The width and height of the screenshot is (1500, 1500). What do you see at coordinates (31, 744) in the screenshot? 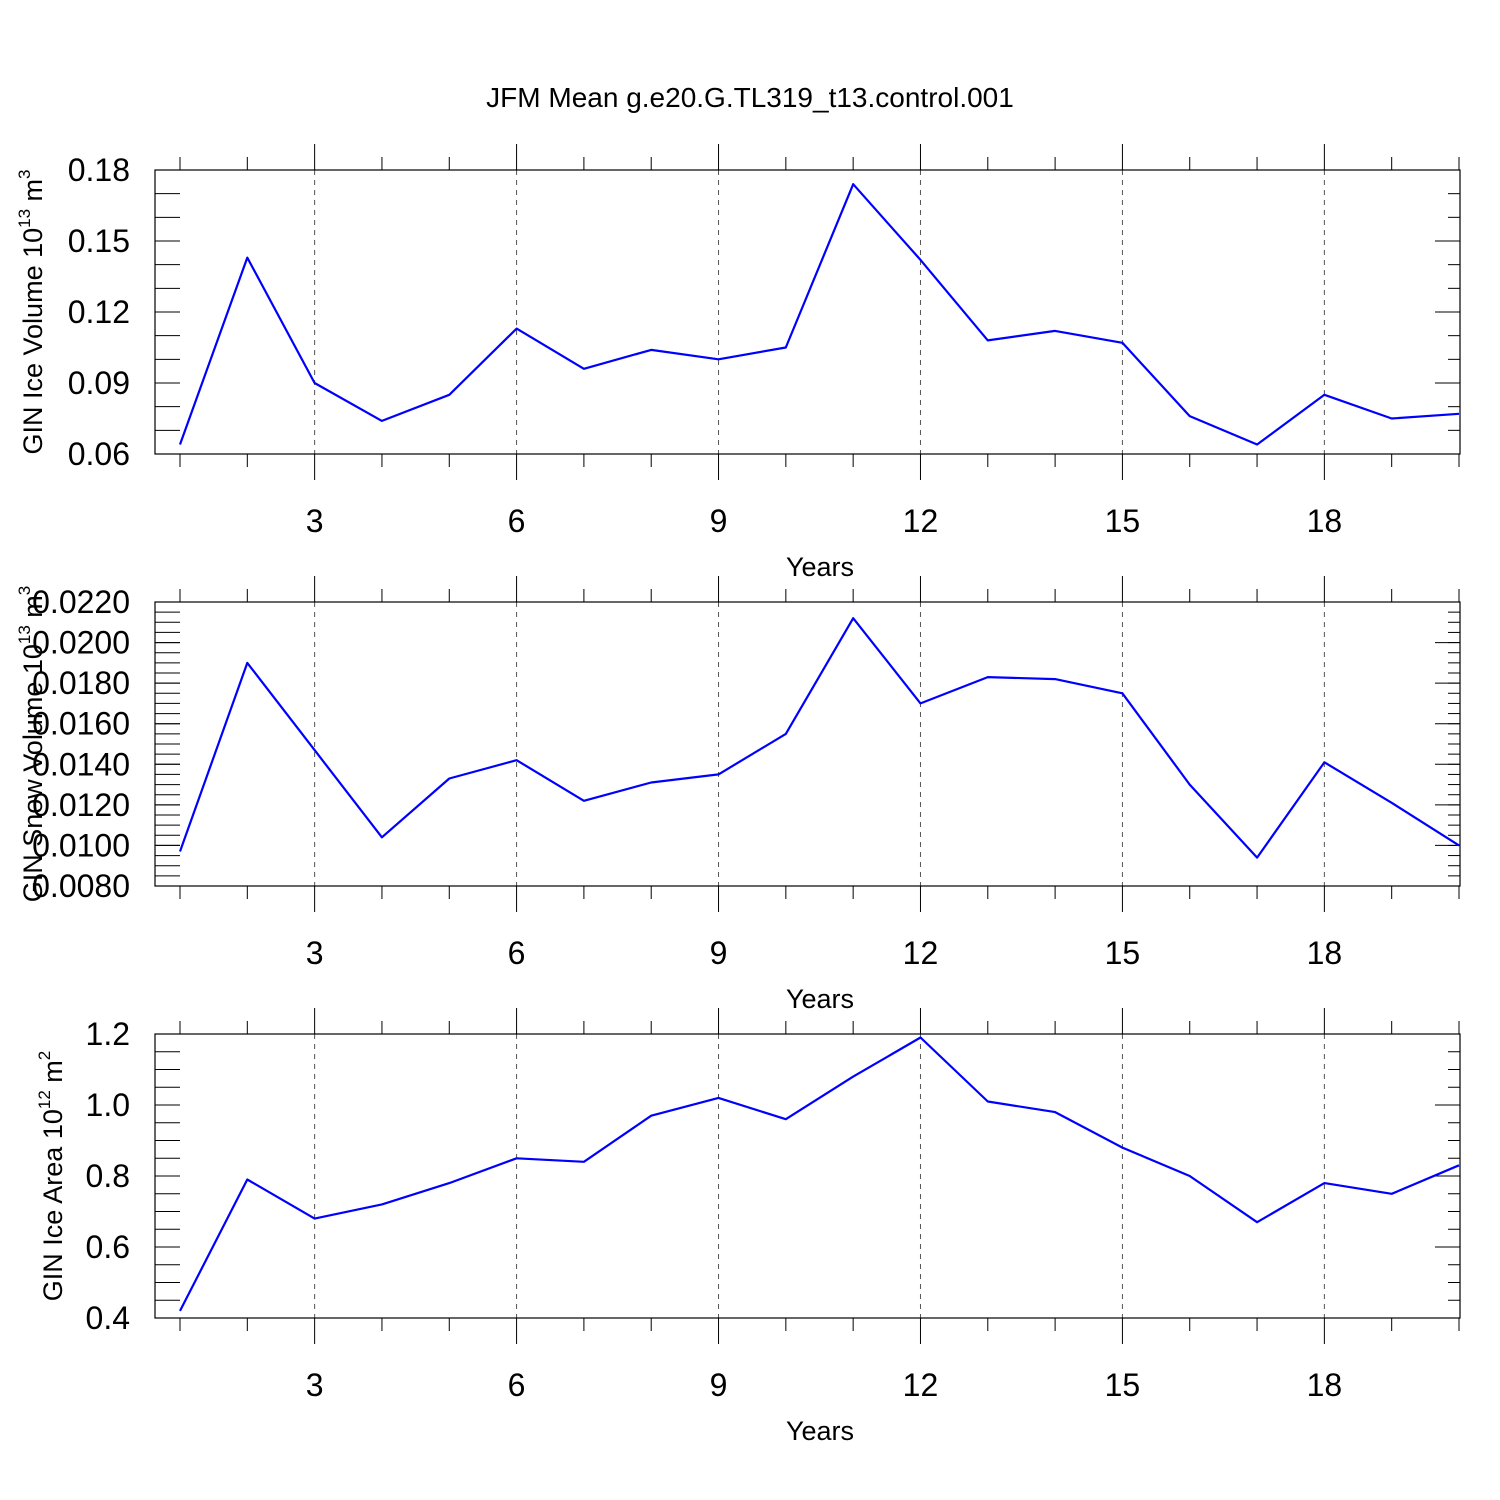
I see `y-axis-label: GIN Snow Volume 1013 m3` at bounding box center [31, 744].